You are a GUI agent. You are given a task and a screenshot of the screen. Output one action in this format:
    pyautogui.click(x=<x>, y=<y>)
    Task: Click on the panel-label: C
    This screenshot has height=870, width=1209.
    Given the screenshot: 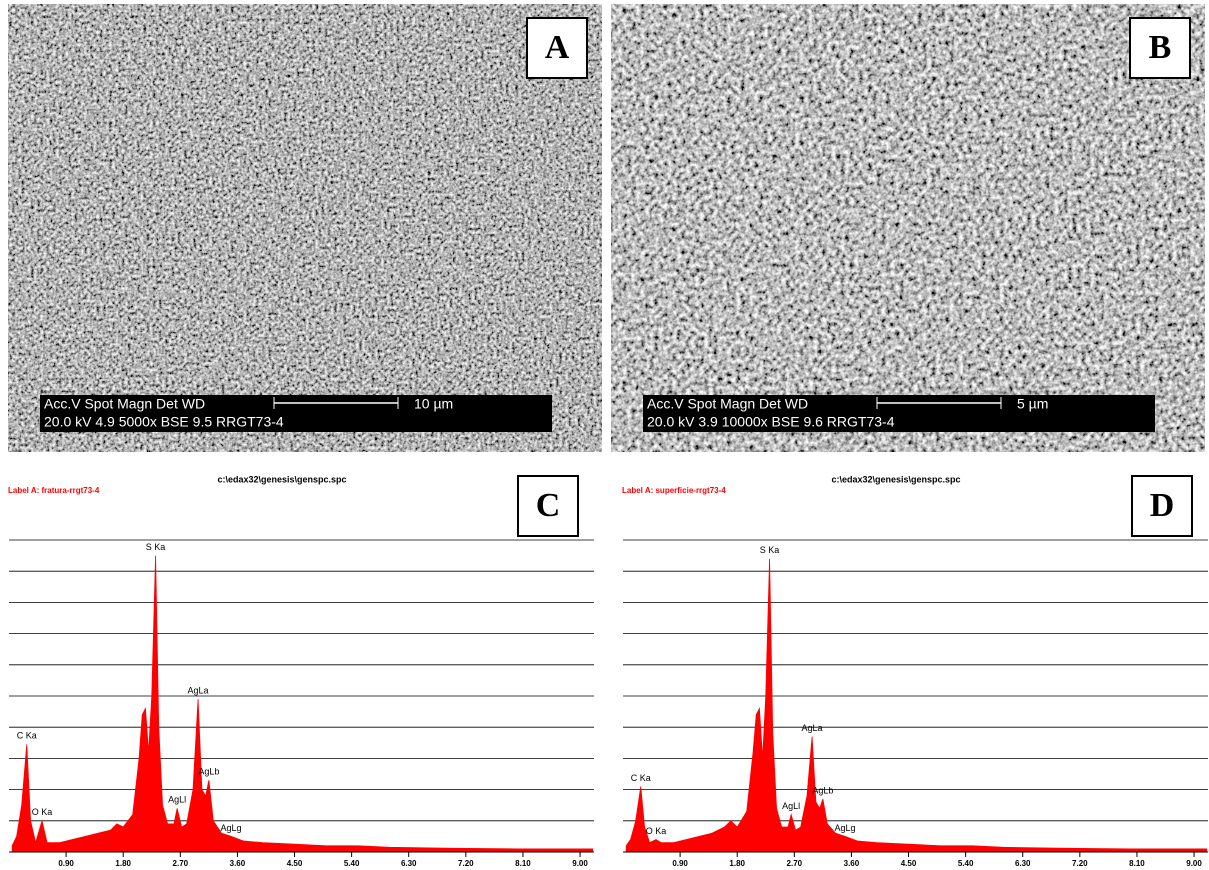 What is the action you would take?
    pyautogui.click(x=548, y=505)
    